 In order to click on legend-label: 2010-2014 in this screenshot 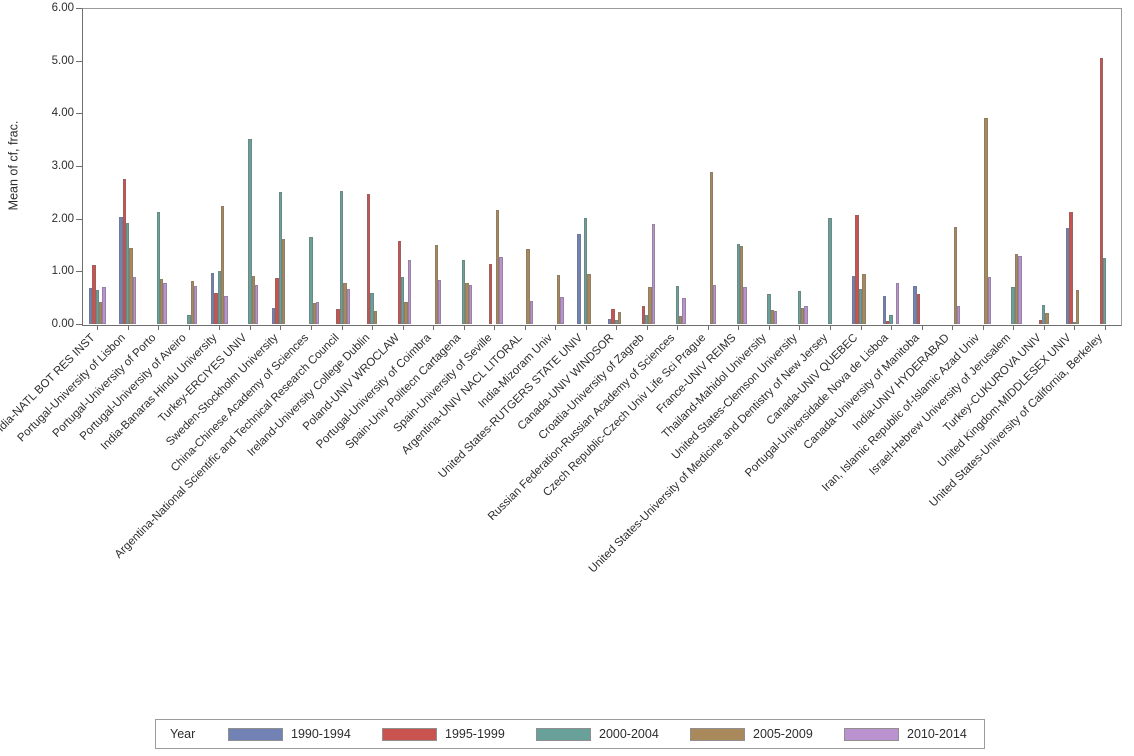, I will do `click(937, 734)`.